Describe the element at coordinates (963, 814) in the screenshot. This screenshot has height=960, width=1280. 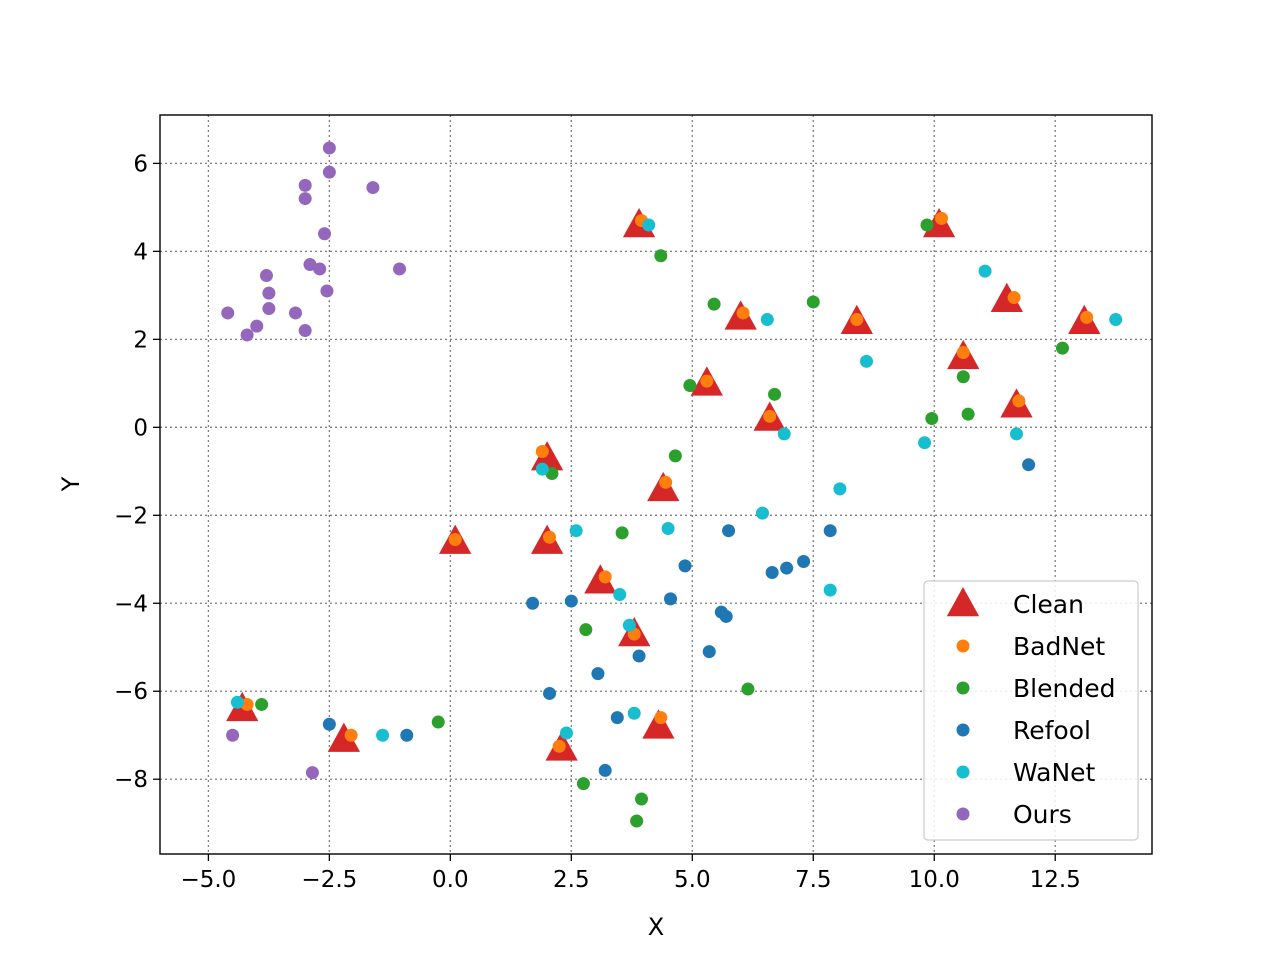
I see `legend-marker-ours` at that location.